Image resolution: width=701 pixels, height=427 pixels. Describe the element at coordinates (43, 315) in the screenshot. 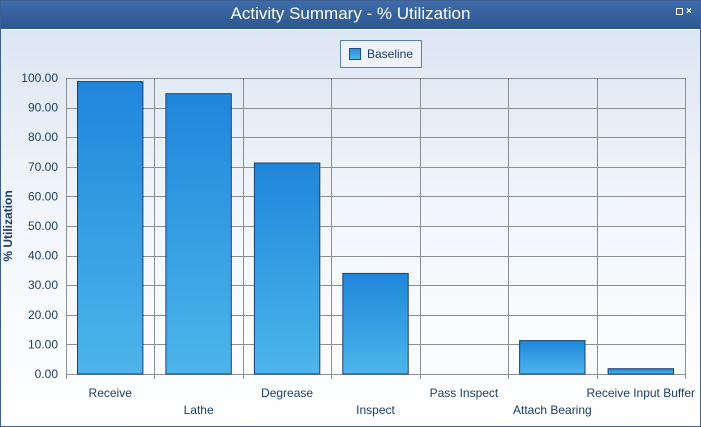

I see `y-tick-label: 20.00` at that location.